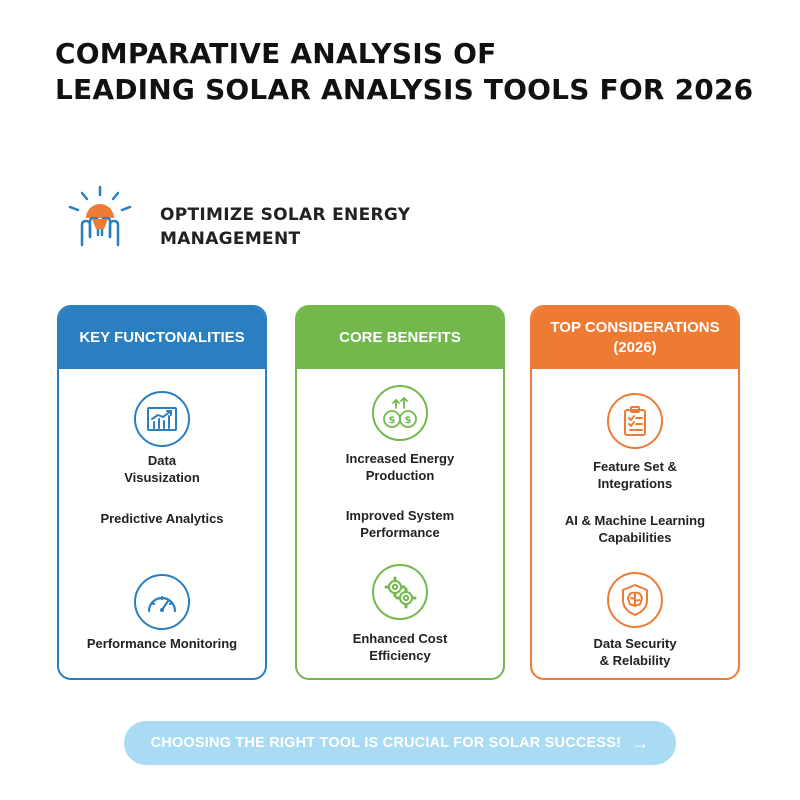  Describe the element at coordinates (635, 537) in the screenshot. I see `item-line: Capabilities` at that location.